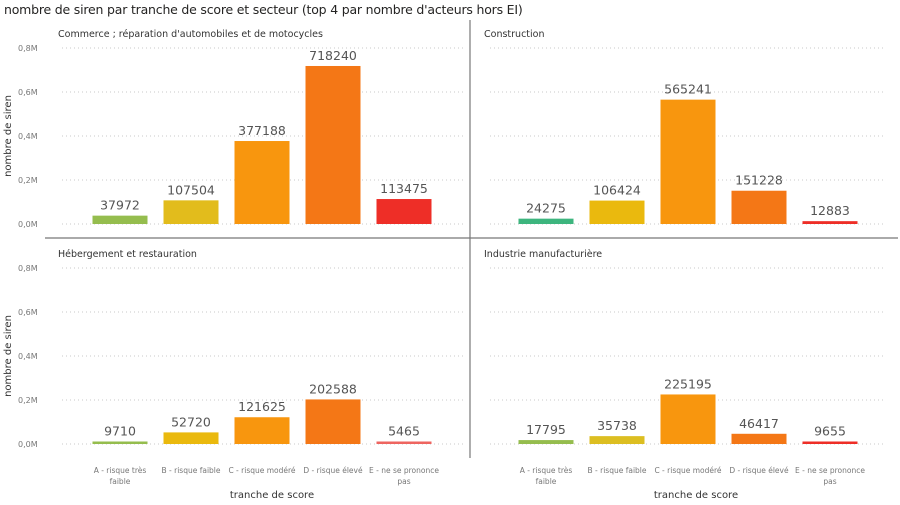 The width and height of the screenshot is (900, 505). Describe the element at coordinates (830, 210) in the screenshot. I see `data-label: 12883` at that location.